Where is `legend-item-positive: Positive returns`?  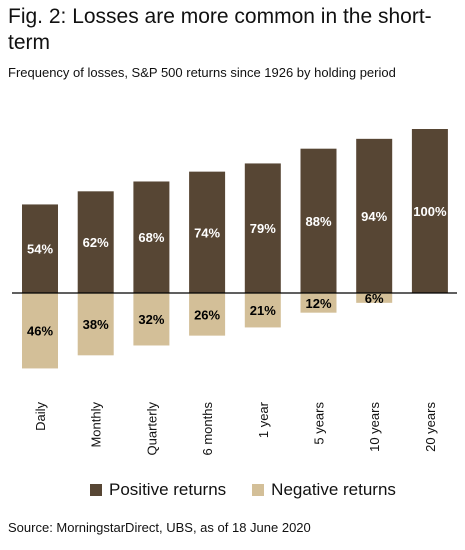 legend-item-positive: Positive returns is located at coordinates (158, 490).